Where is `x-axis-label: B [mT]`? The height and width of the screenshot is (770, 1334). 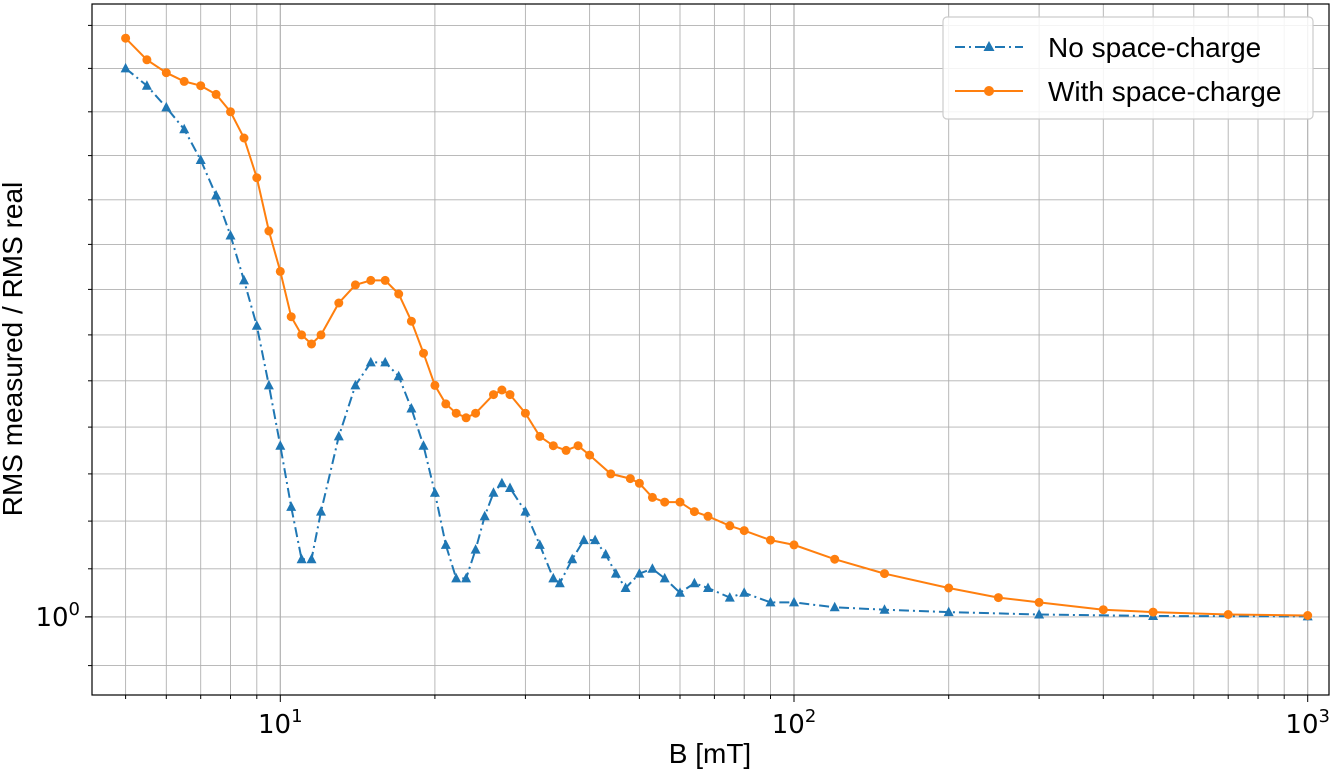
x-axis-label: B [mT] is located at coordinates (710, 753).